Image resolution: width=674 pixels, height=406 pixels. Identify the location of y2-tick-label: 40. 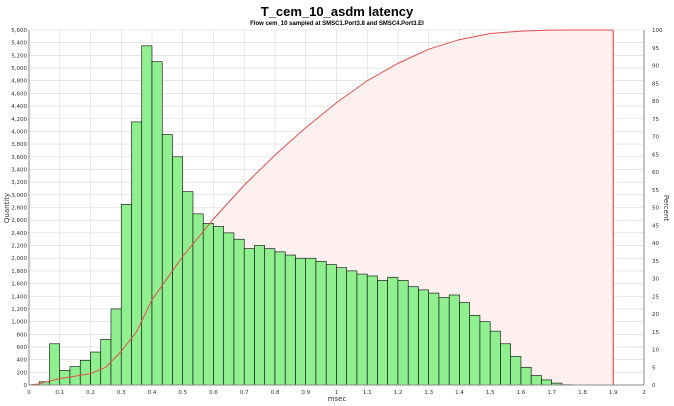
(655, 244).